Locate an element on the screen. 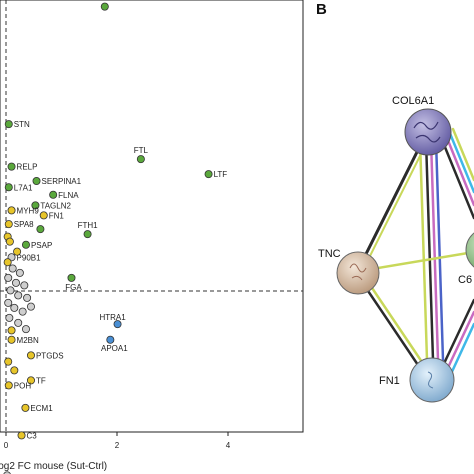 This screenshot has width=474, height=474. edge-col6a1-c6-c is located at coordinates (460, 161).